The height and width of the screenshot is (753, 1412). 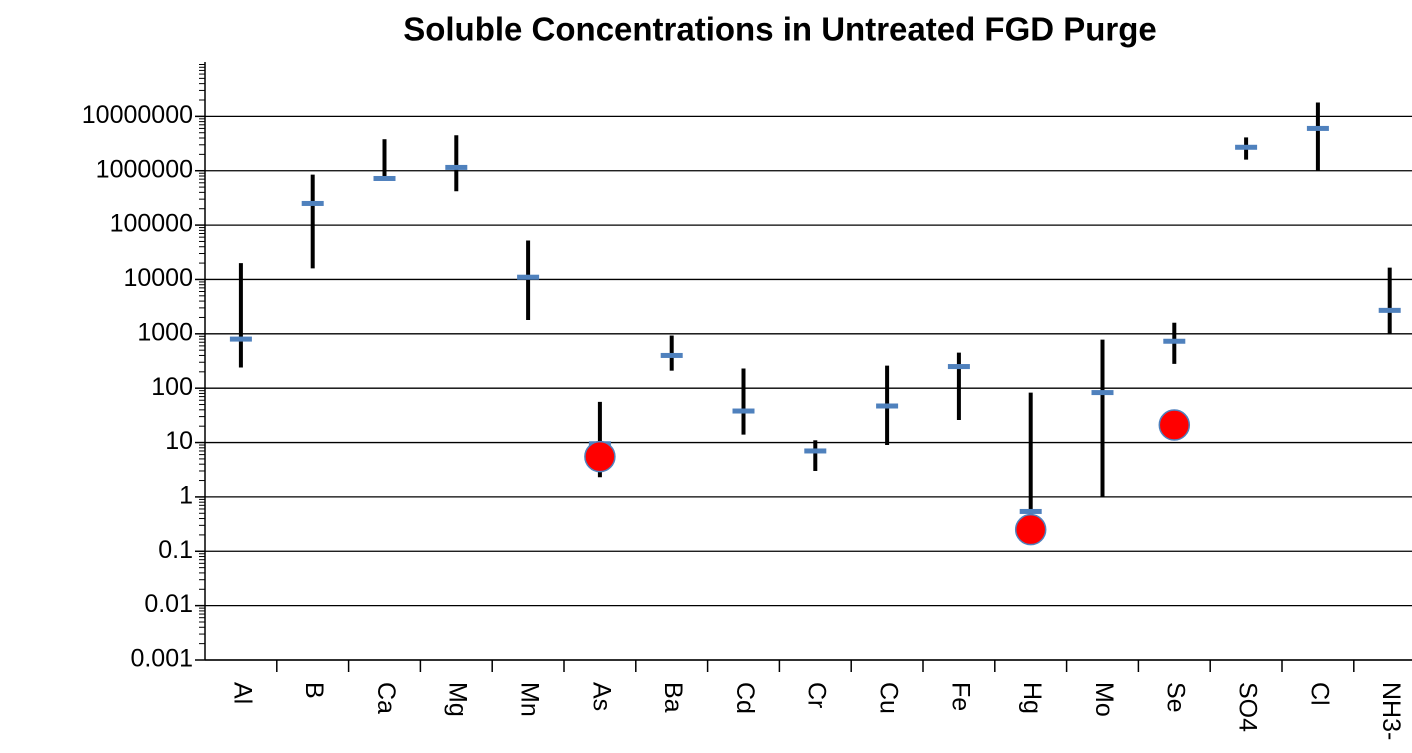 What do you see at coordinates (242, 693) in the screenshot?
I see `x-tick-label: Al` at bounding box center [242, 693].